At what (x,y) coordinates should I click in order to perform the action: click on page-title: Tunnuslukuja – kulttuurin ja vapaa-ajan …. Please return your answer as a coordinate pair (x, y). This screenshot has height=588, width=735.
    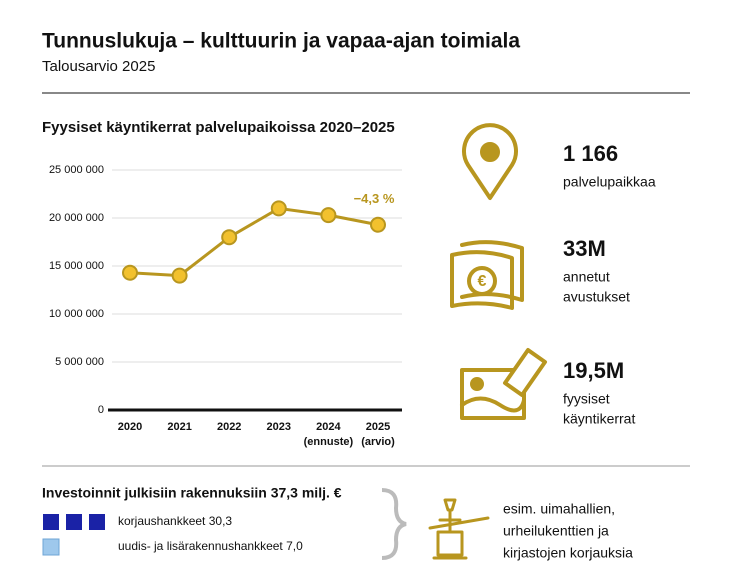
    Looking at the image, I should click on (281, 41).